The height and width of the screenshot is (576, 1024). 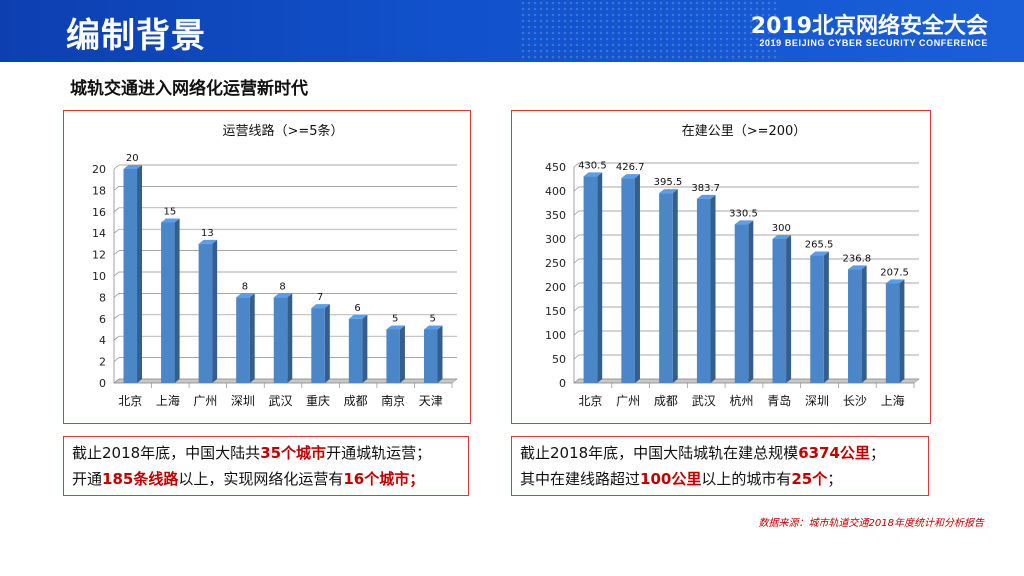 What do you see at coordinates (894, 272) in the screenshot?
I see `data-label: 207.5` at bounding box center [894, 272].